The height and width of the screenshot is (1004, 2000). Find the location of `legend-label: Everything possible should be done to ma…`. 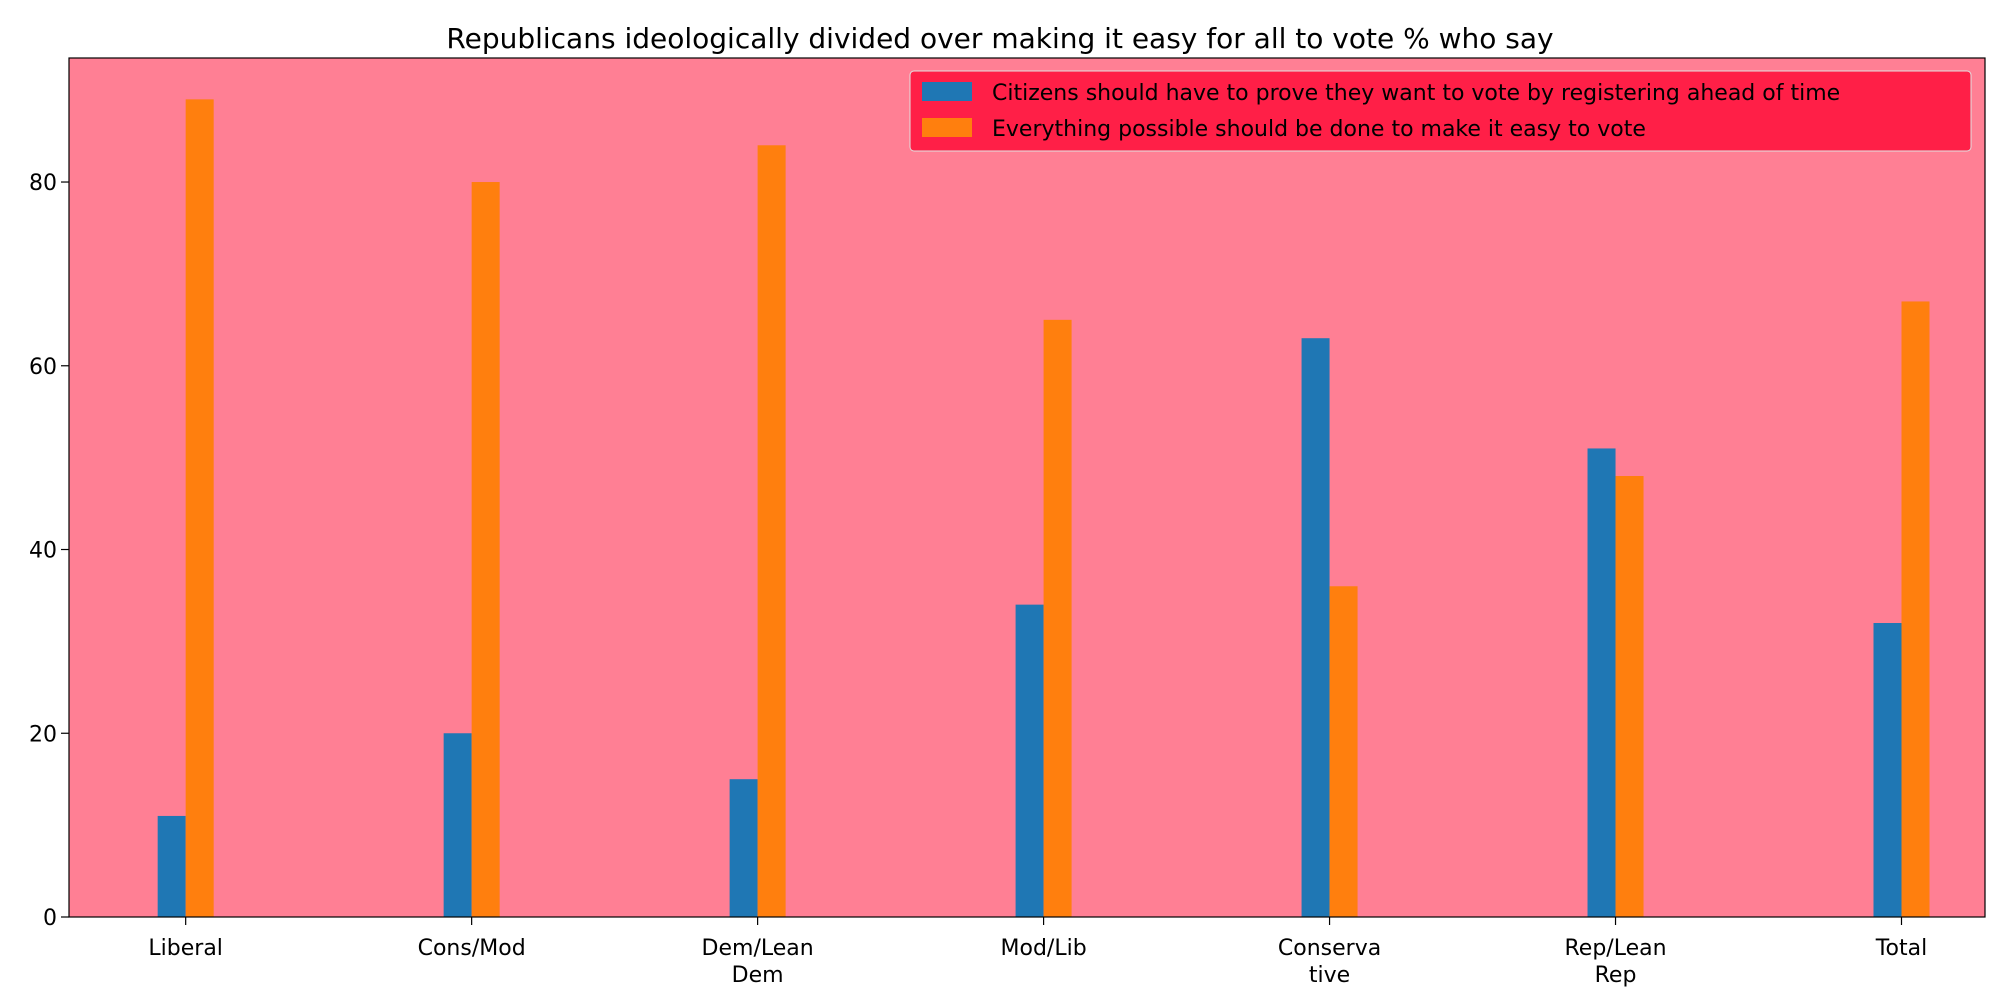

legend-label: Everything possible should be done to ma… is located at coordinates (1319, 129).